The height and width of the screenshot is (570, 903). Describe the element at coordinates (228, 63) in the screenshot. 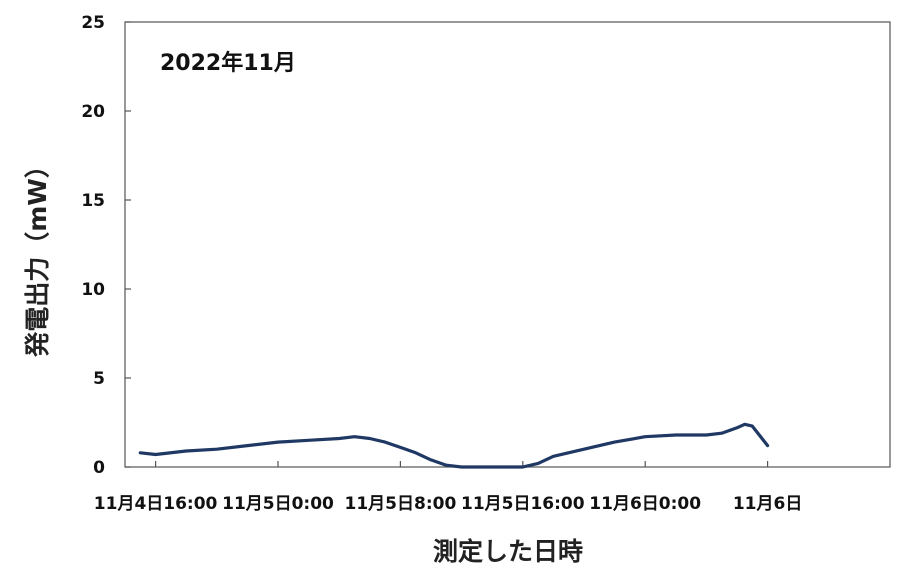

I see `chart-annotation: 2022年11月` at that location.